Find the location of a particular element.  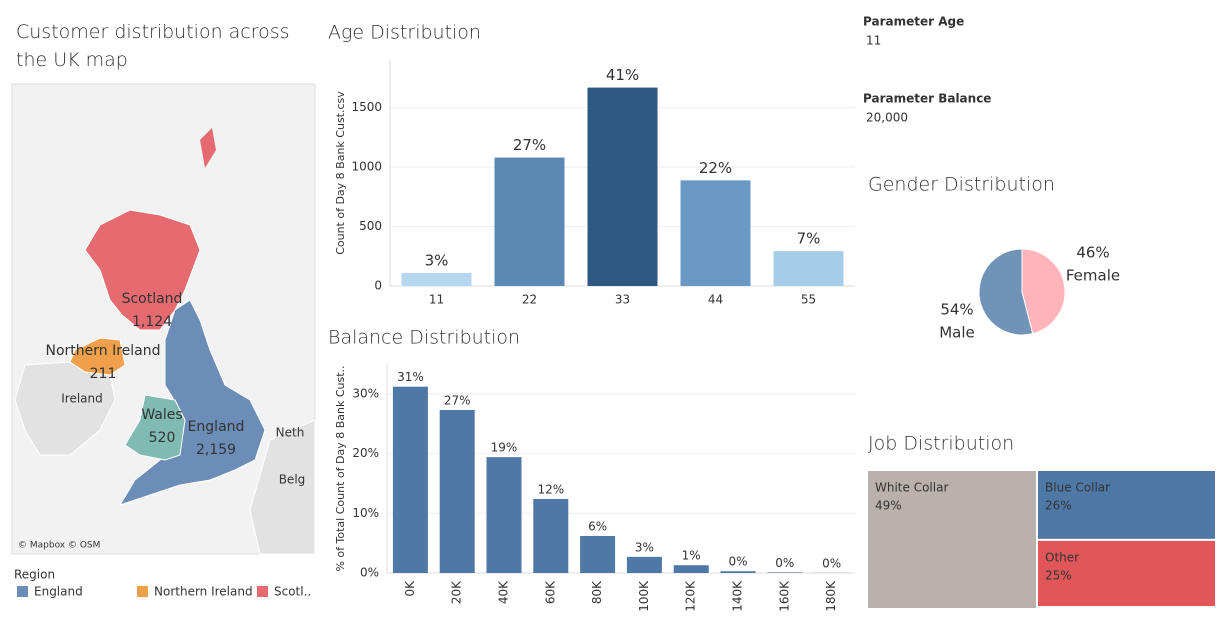

pie-value-label: 46% is located at coordinates (1092, 253).